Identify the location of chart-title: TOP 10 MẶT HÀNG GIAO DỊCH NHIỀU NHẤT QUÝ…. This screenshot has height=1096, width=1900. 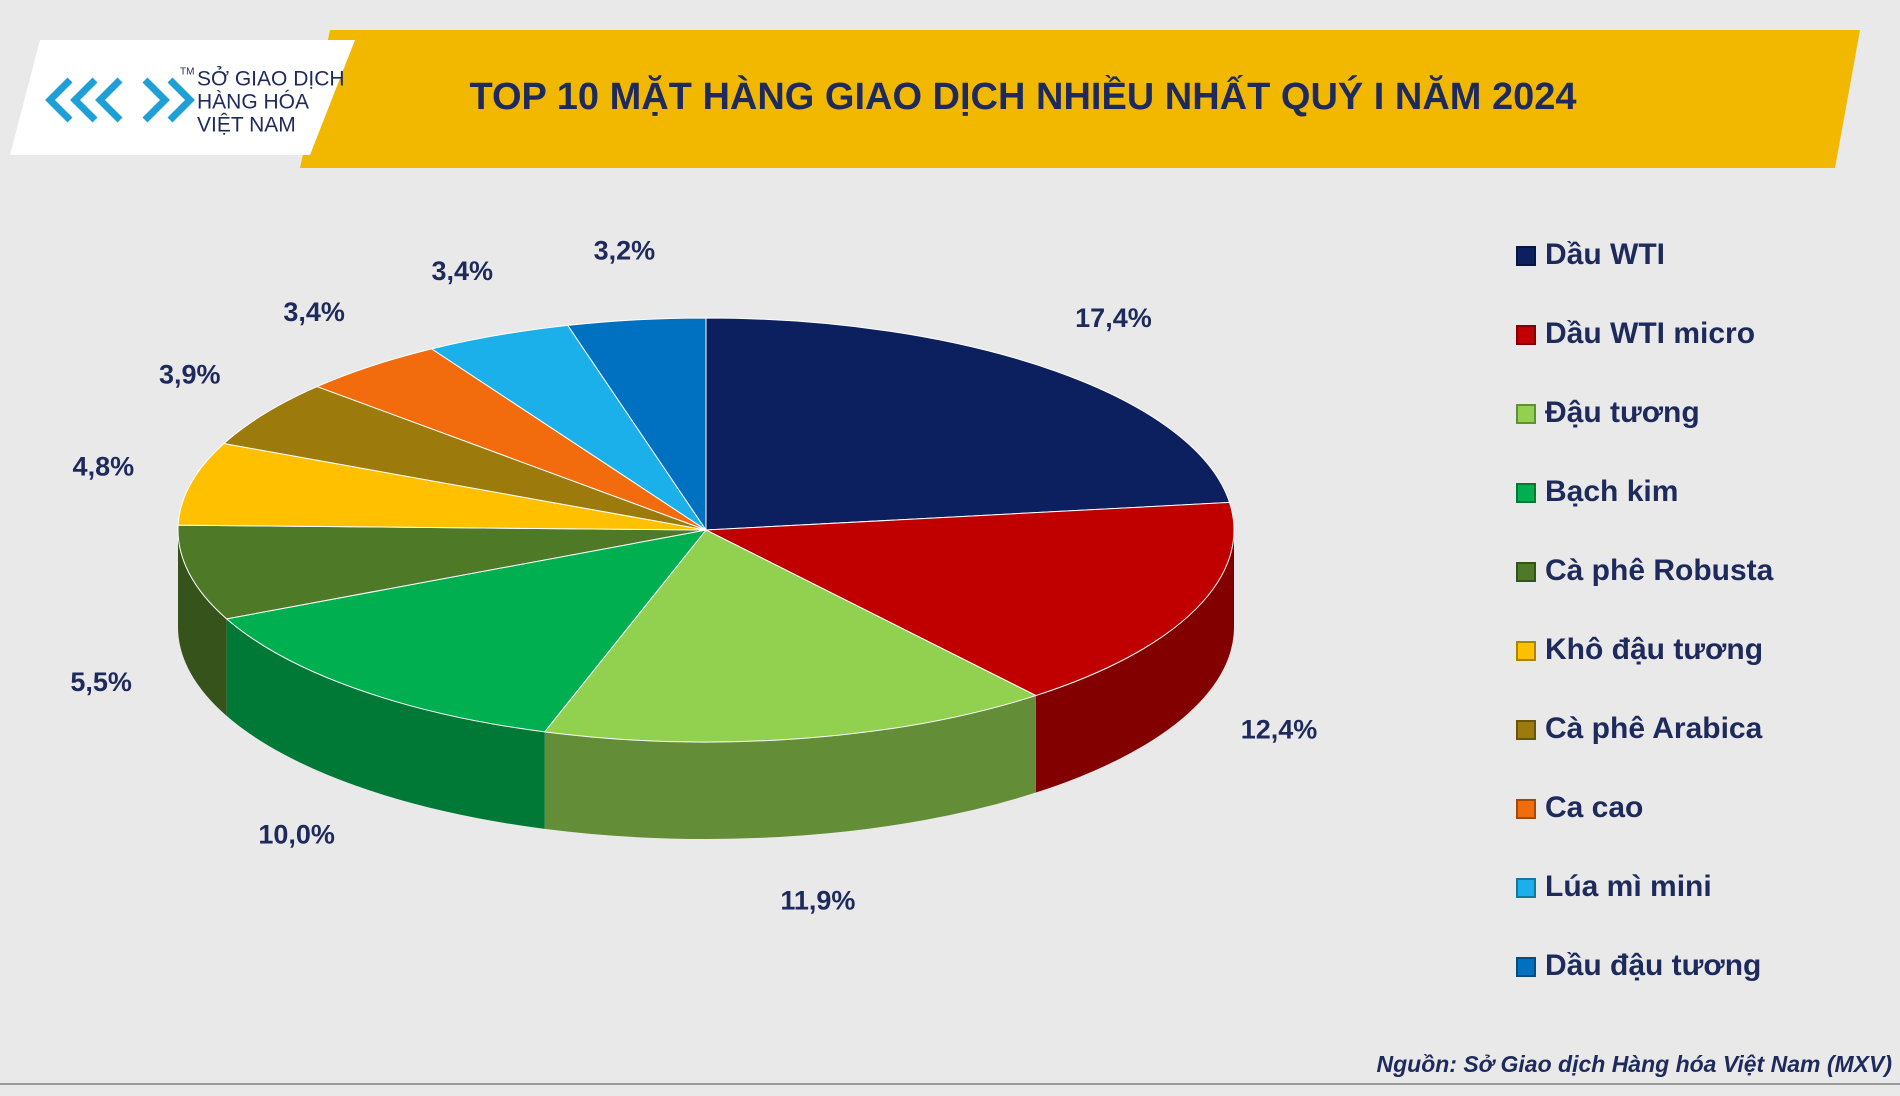
(1022, 96).